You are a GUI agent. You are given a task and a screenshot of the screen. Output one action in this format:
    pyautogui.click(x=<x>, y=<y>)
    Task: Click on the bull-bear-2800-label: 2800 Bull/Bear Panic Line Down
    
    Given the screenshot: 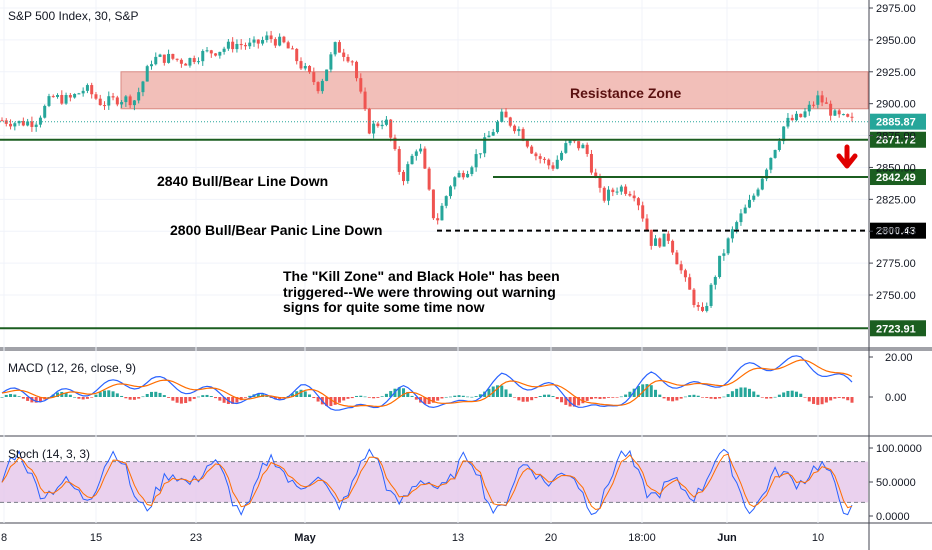 What is the action you would take?
    pyautogui.click(x=276, y=230)
    